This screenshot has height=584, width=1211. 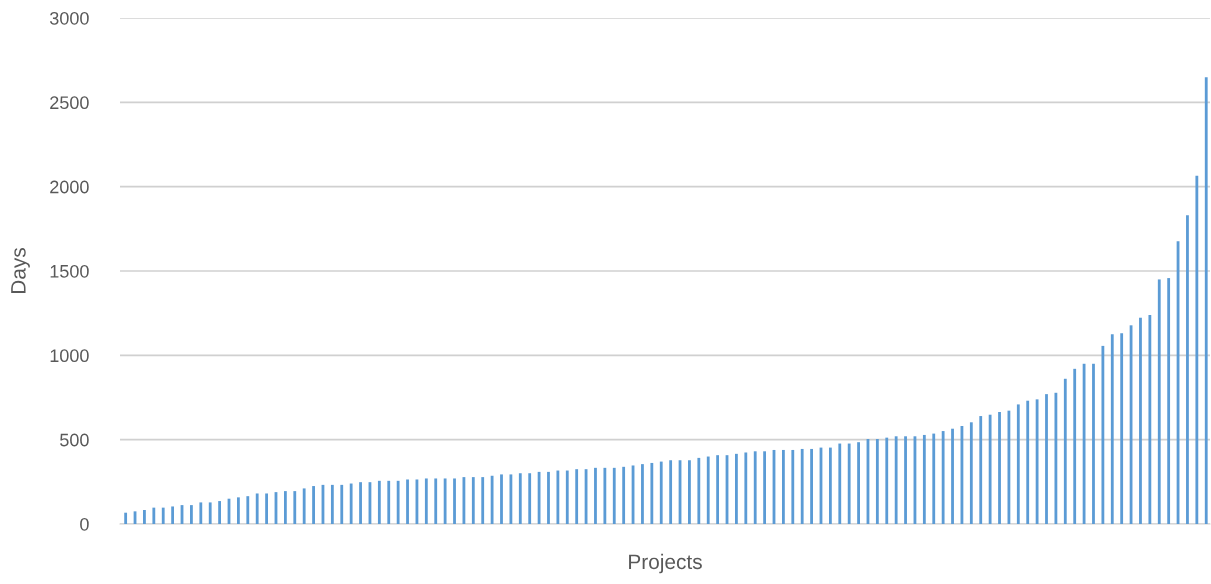 What do you see at coordinates (69, 187) in the screenshot?
I see `y-tick-label: 2000` at bounding box center [69, 187].